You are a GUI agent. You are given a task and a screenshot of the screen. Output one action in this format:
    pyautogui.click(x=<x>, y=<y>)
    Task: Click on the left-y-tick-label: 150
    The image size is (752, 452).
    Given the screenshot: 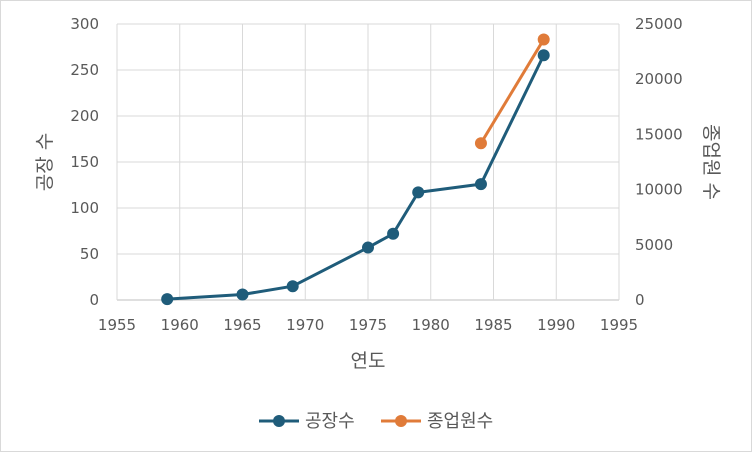 What is the action you would take?
    pyautogui.click(x=84, y=162)
    